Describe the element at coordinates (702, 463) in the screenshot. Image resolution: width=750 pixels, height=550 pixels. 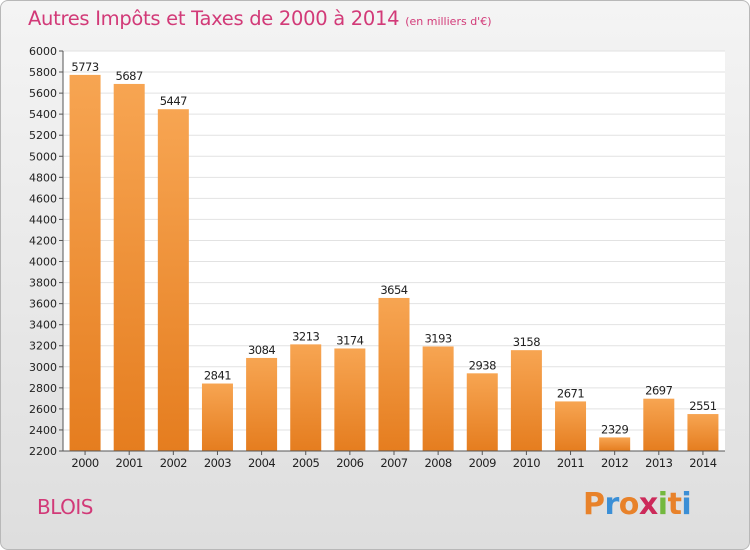
I see `x-tick-label: 2014` at that location.